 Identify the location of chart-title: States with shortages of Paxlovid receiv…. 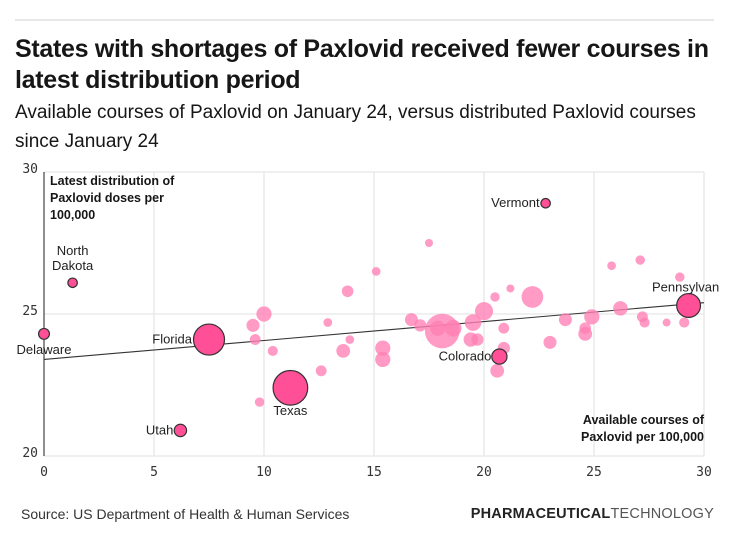
(362, 64).